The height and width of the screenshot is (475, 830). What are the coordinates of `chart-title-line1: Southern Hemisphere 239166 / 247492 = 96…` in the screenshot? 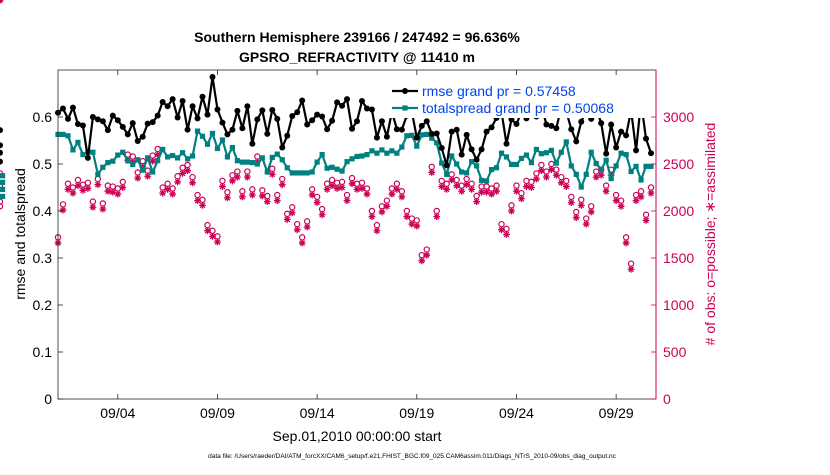 It's located at (357, 37).